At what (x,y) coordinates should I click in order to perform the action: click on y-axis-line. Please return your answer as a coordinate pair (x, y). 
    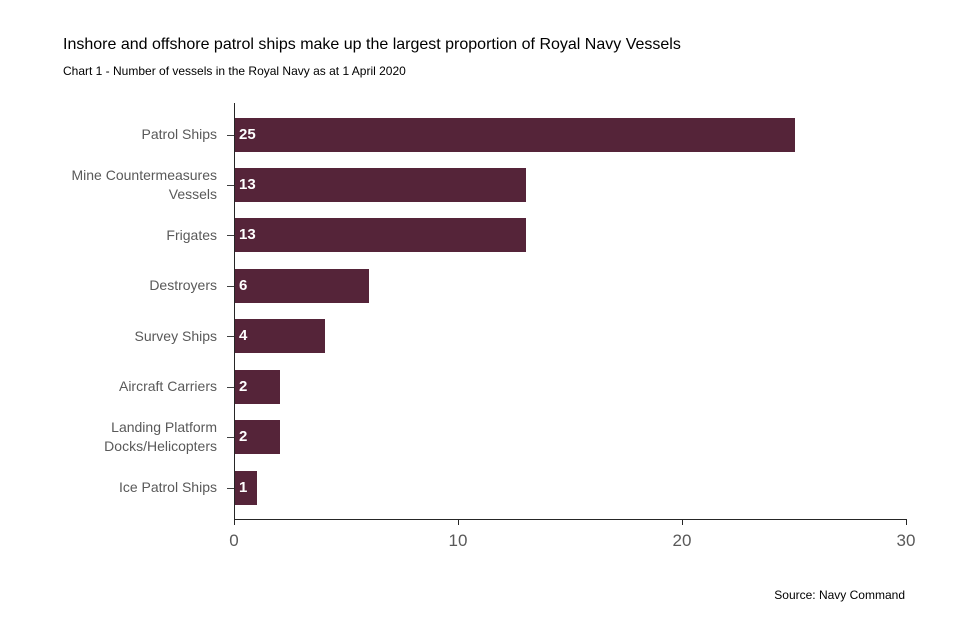
    Looking at the image, I should click on (234, 311).